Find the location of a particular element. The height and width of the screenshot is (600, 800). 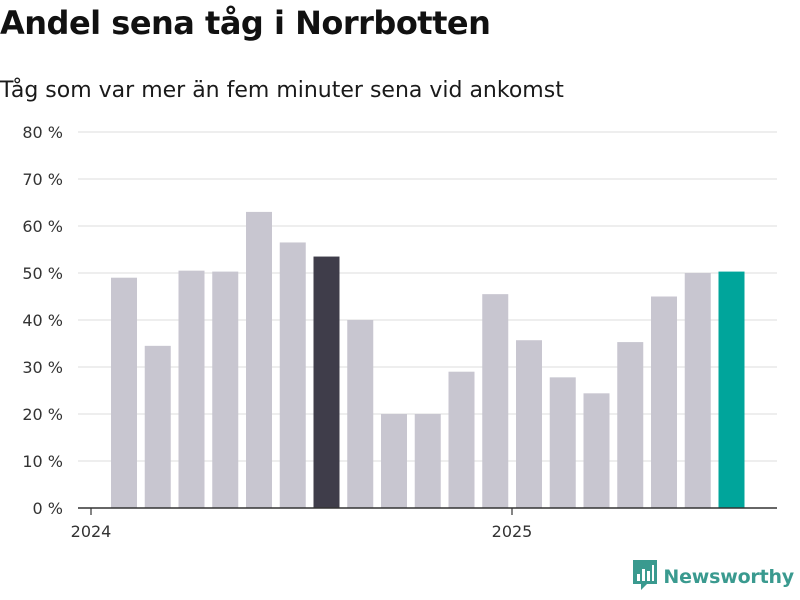

y-tick-label: 20 % is located at coordinates (42, 414).